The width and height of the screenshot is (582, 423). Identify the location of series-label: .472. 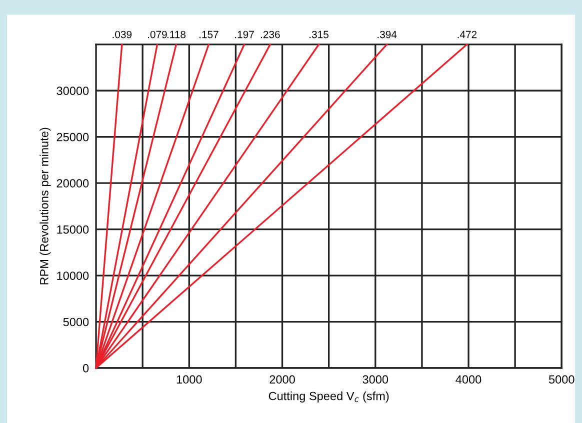
(467, 34).